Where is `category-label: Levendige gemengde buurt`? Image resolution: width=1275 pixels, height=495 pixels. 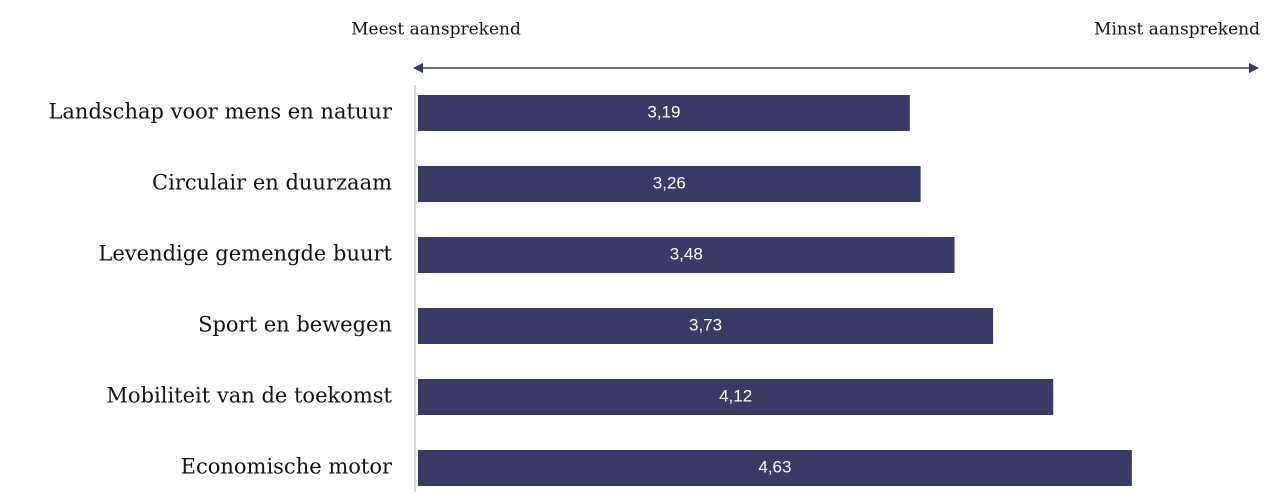 category-label: Levendige gemengde buurt is located at coordinates (245, 254).